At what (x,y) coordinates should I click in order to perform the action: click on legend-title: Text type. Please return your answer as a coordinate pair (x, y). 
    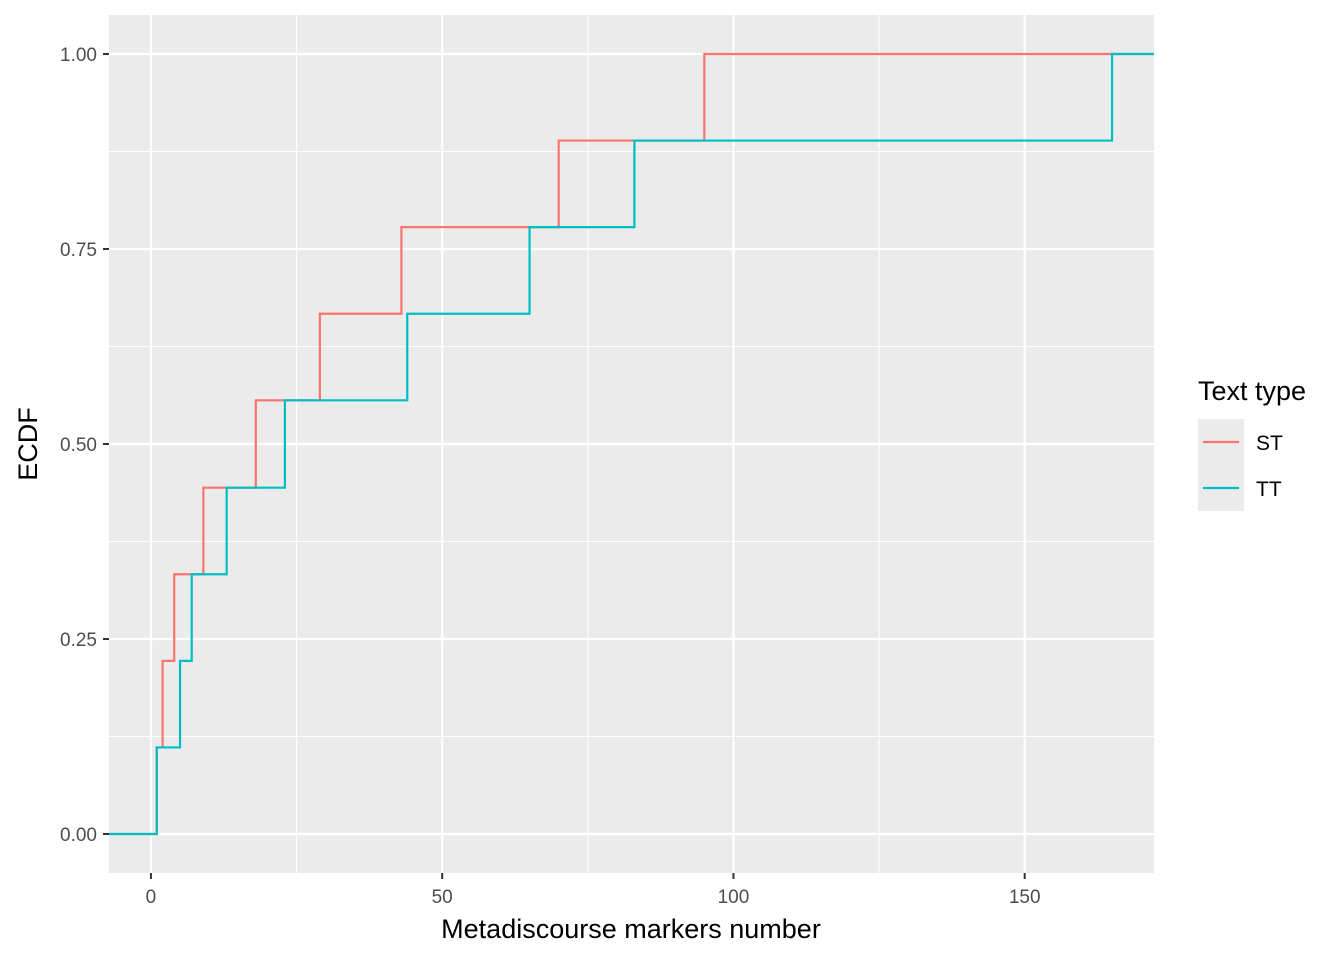
    Looking at the image, I should click on (1252, 391).